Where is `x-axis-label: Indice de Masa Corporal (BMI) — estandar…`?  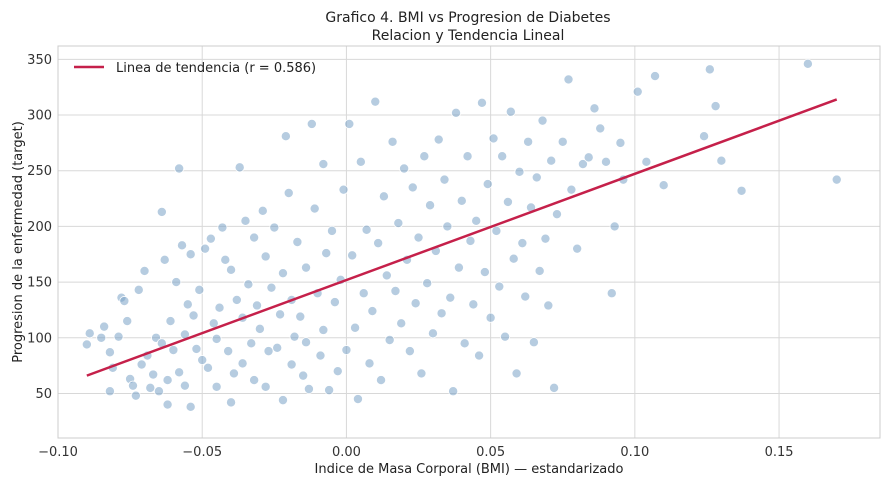
x-axis-label: Indice de Masa Corporal (BMI) — estandar… is located at coordinates (469, 469).